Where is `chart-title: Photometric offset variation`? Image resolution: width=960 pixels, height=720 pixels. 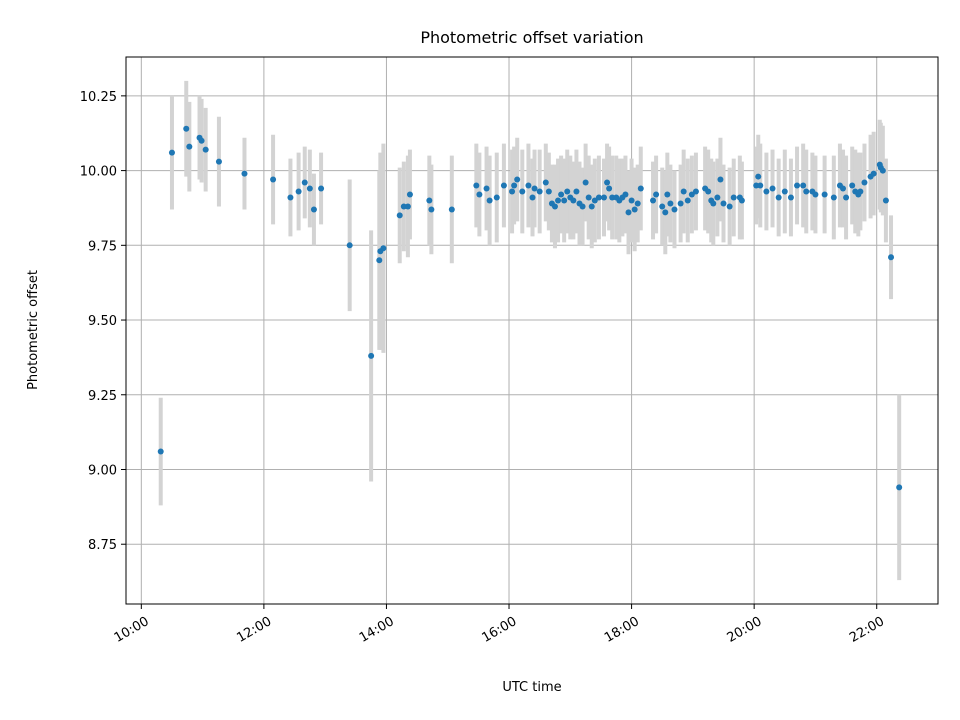
chart-title: Photometric offset variation is located at coordinates (531, 37).